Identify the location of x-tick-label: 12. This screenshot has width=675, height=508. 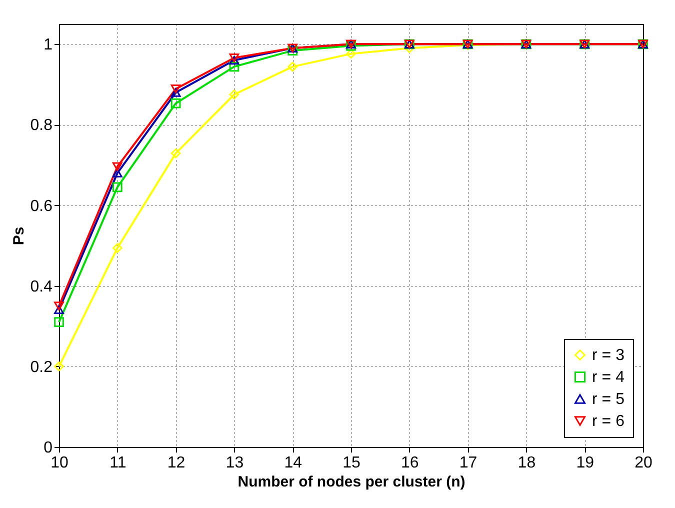
(176, 463).